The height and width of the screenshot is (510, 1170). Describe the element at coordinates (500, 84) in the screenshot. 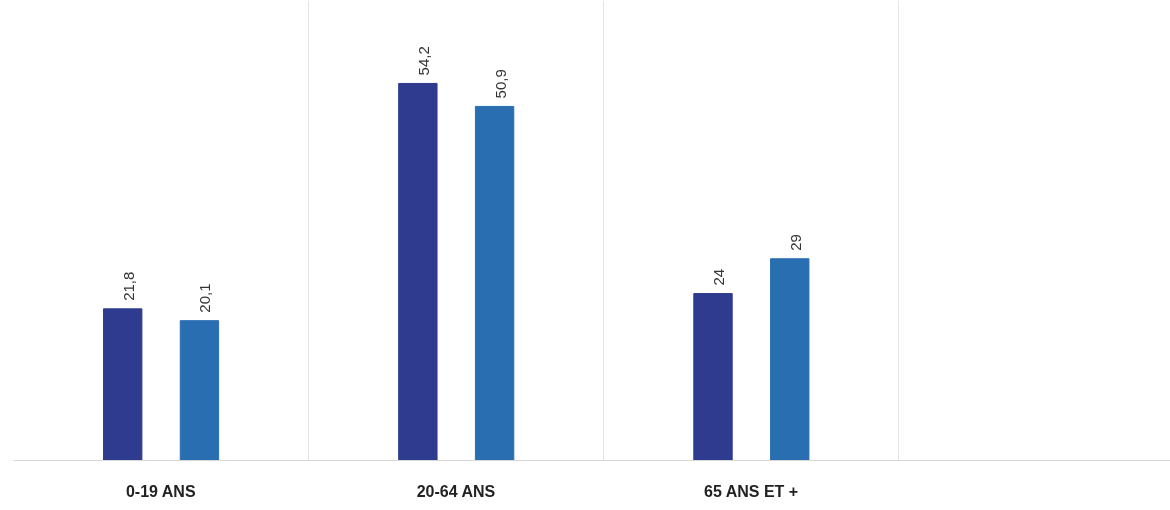

I see `data-label: 50,9` at that location.